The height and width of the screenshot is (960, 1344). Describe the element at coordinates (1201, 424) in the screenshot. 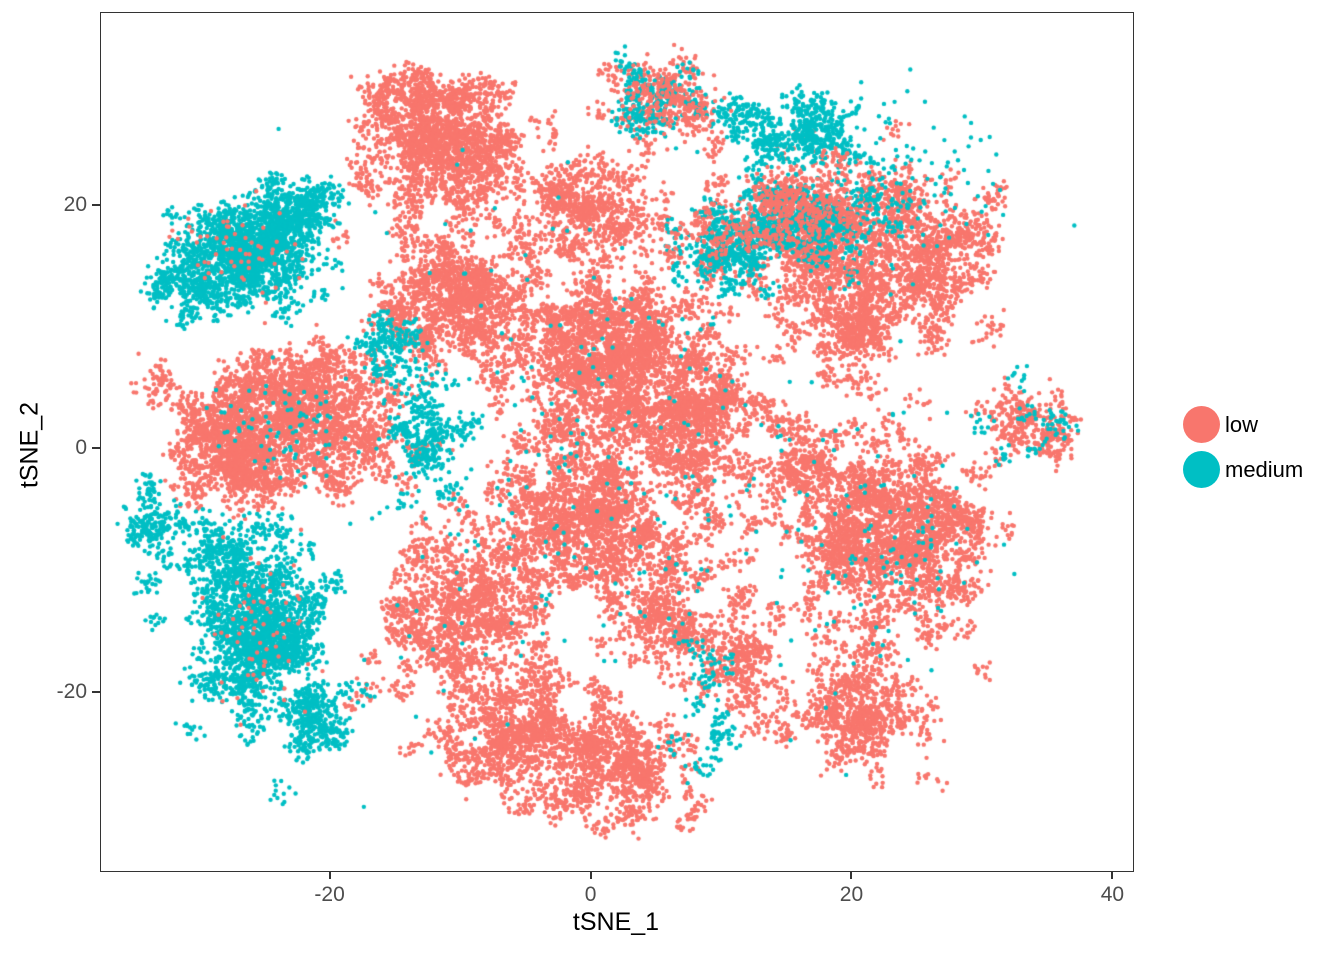

I see `legend-swatch-low` at that location.